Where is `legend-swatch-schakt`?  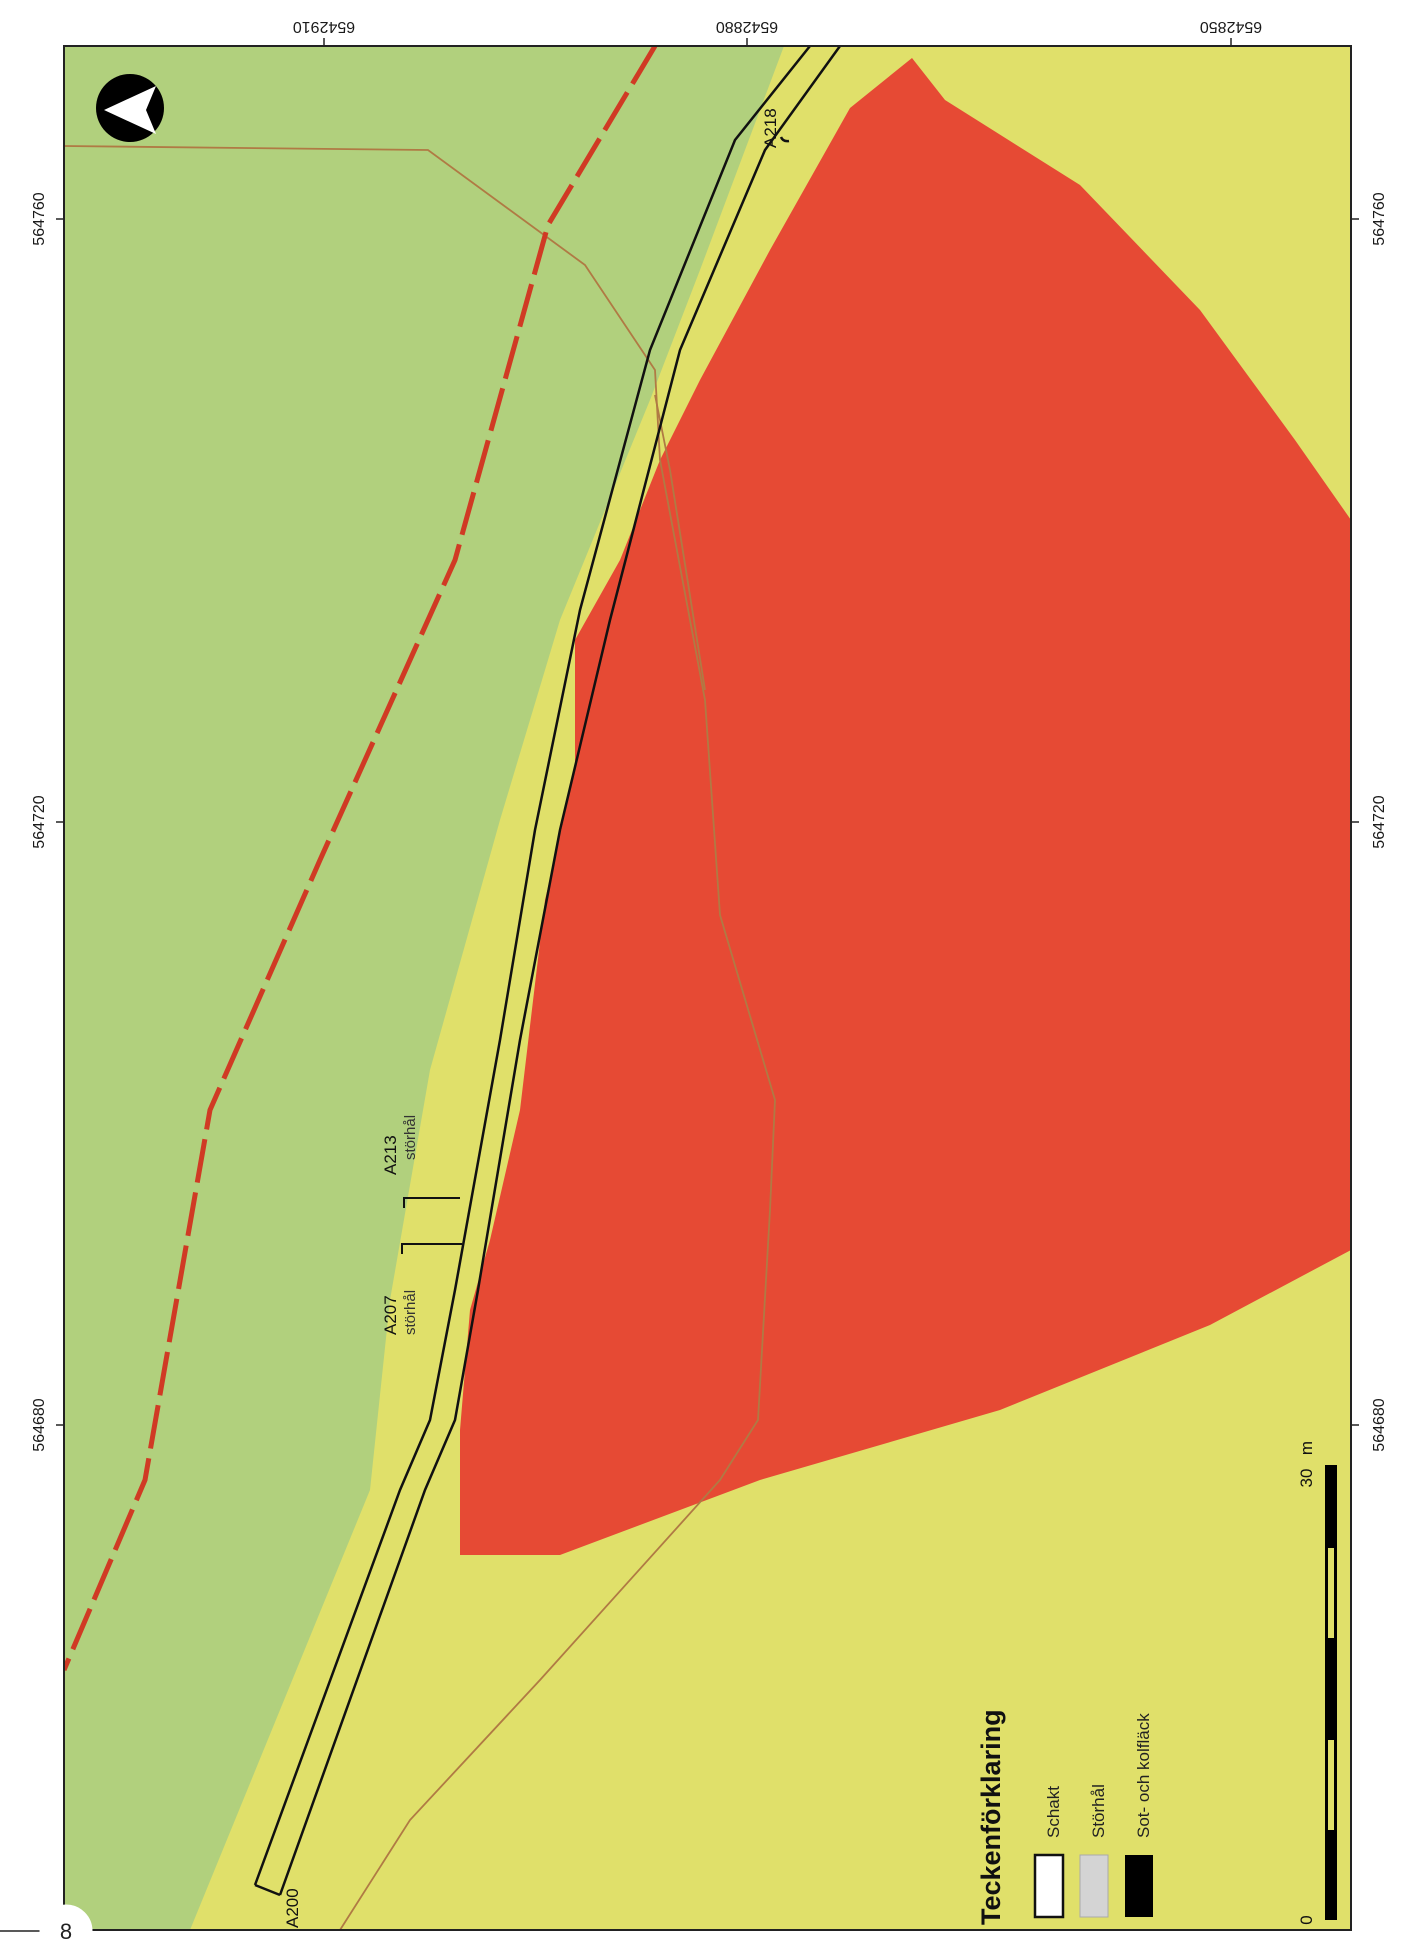 legend-swatch-schakt is located at coordinates (1049, 1886).